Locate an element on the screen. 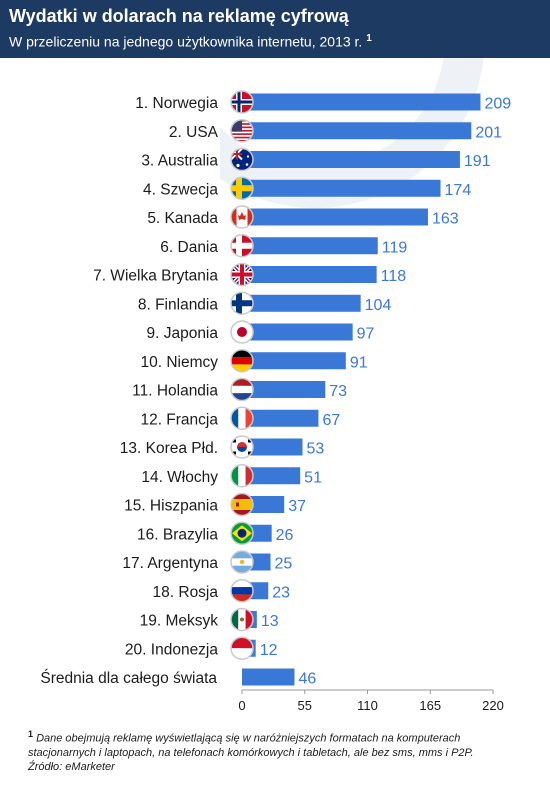 The height and width of the screenshot is (791, 550). value-label: 37 is located at coordinates (297, 506).